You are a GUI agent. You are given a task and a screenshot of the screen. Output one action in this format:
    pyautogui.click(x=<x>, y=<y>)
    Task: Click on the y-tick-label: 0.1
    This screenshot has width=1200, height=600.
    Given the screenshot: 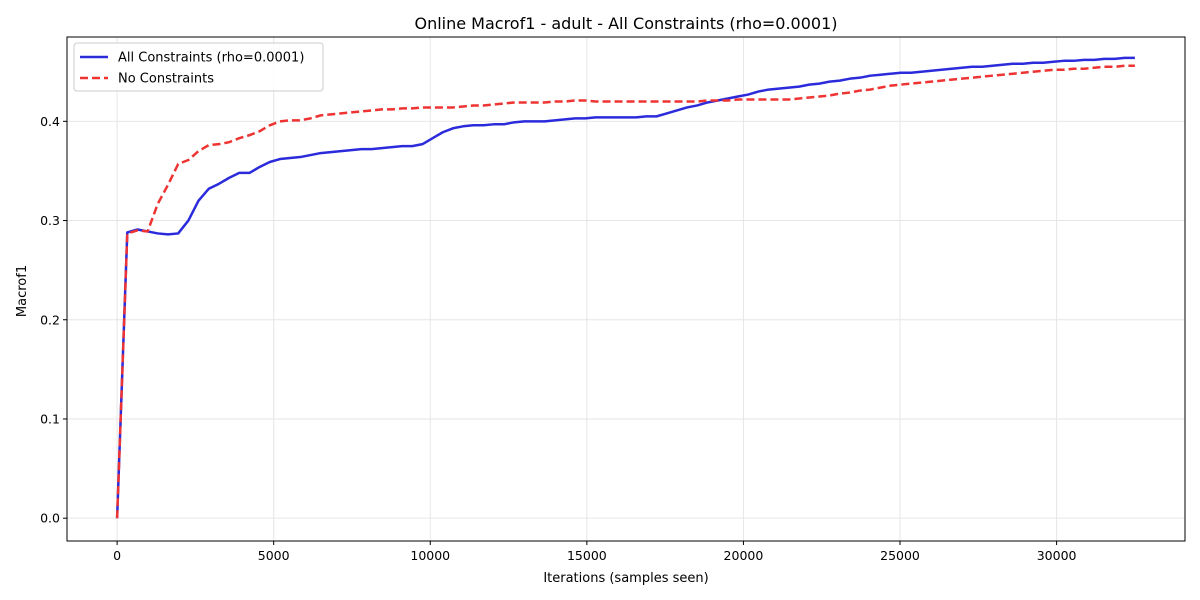 What is the action you would take?
    pyautogui.click(x=50, y=418)
    